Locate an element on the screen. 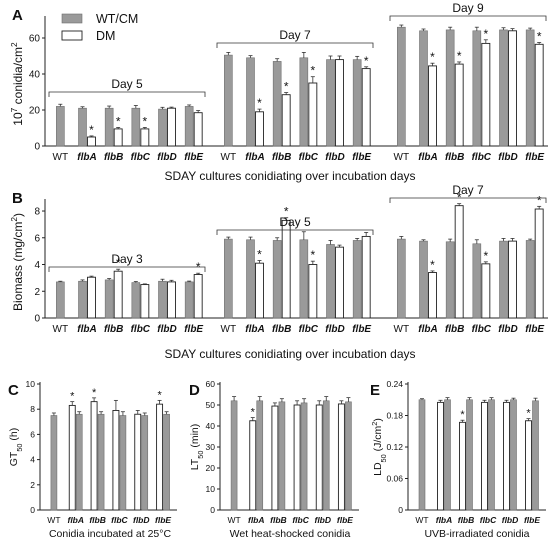 This screenshot has width=550, height=545. y-tick-label: 40 is located at coordinates (35, 75).